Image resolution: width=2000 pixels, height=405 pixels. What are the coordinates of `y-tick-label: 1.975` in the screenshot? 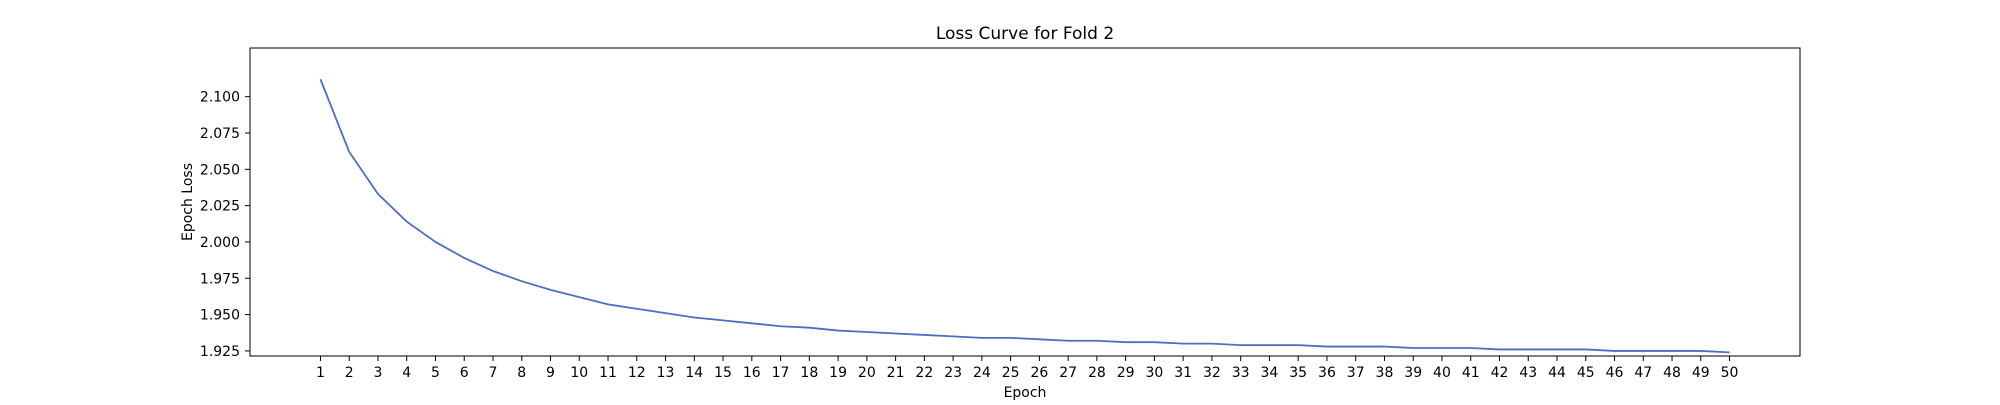 It's located at (220, 279).